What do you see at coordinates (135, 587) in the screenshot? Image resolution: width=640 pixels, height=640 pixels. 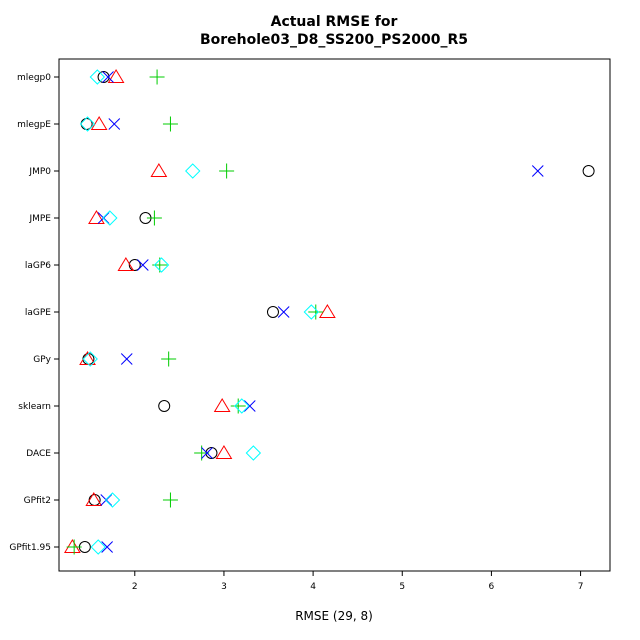 I see `x-tick-label: 2` at bounding box center [135, 587].